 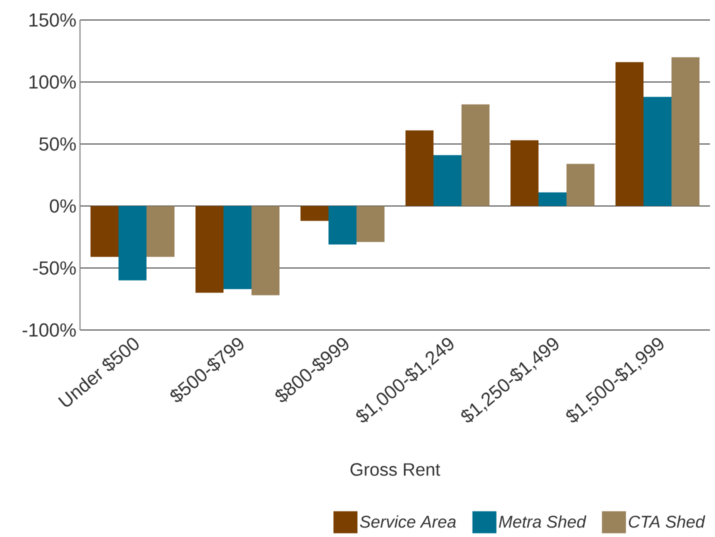 What do you see at coordinates (53, 82) in the screenshot?
I see `y-tick-label: 100%` at bounding box center [53, 82].